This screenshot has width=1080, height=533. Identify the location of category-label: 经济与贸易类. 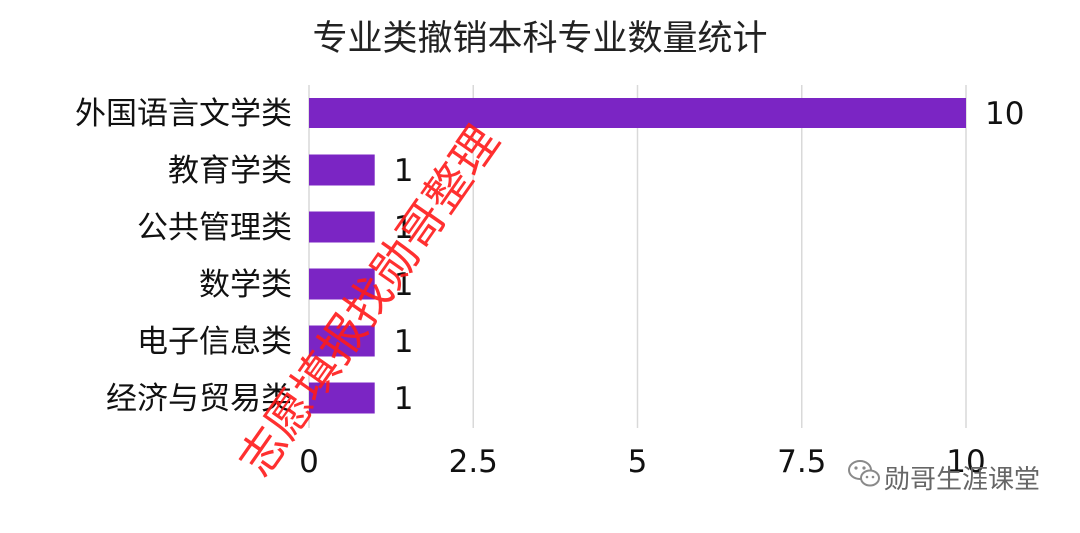
(199, 399).